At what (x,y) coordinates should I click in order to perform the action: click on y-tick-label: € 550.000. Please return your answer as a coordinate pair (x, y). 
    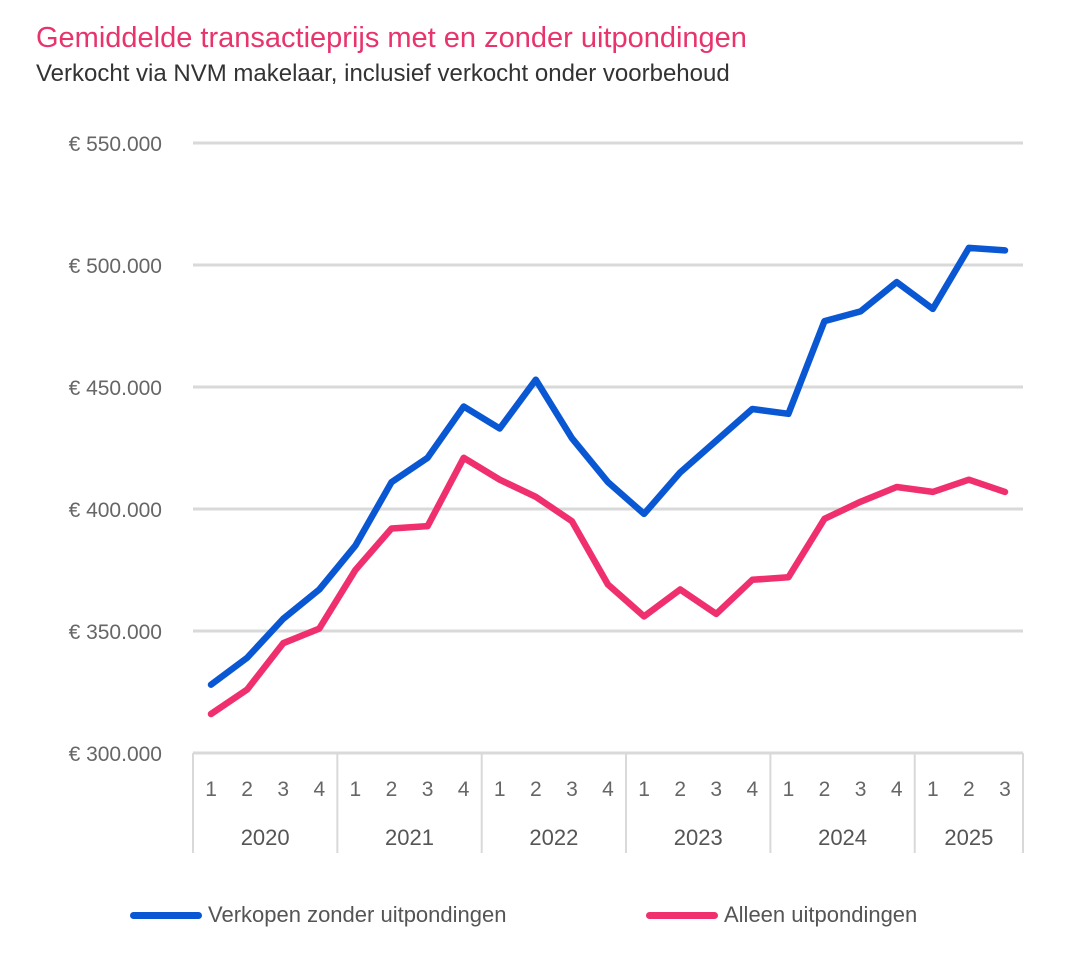
    Looking at the image, I should click on (115, 144).